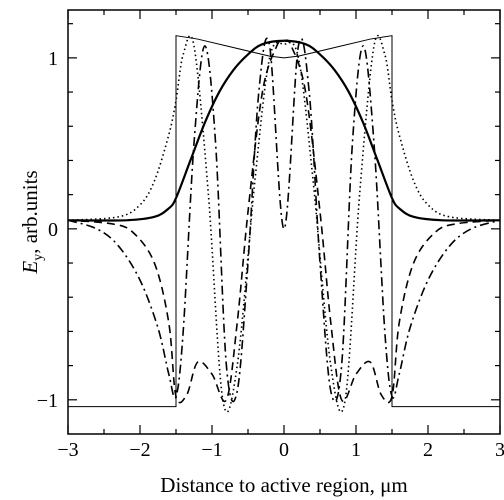 The height and width of the screenshot is (500, 504). Describe the element at coordinates (67, 450) in the screenshot. I see `x-tick-label: −3` at that location.